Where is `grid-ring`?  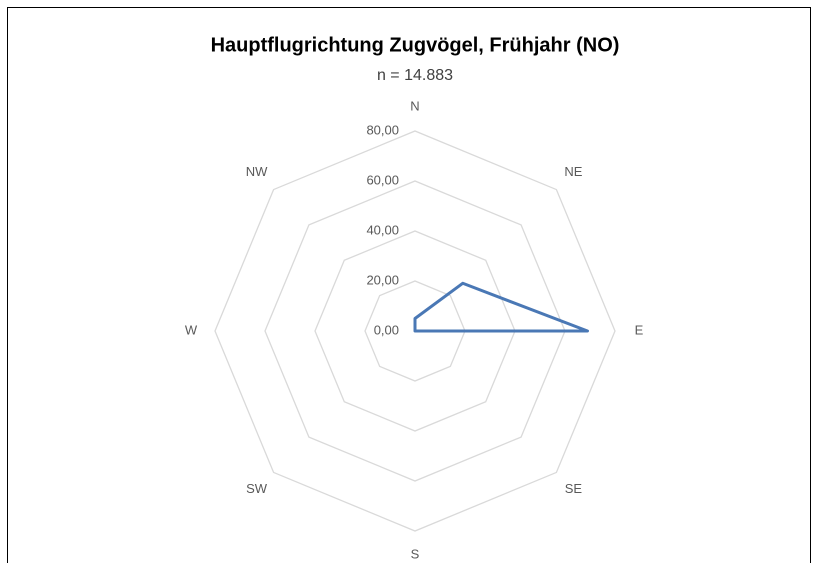 grid-ring is located at coordinates (415, 331).